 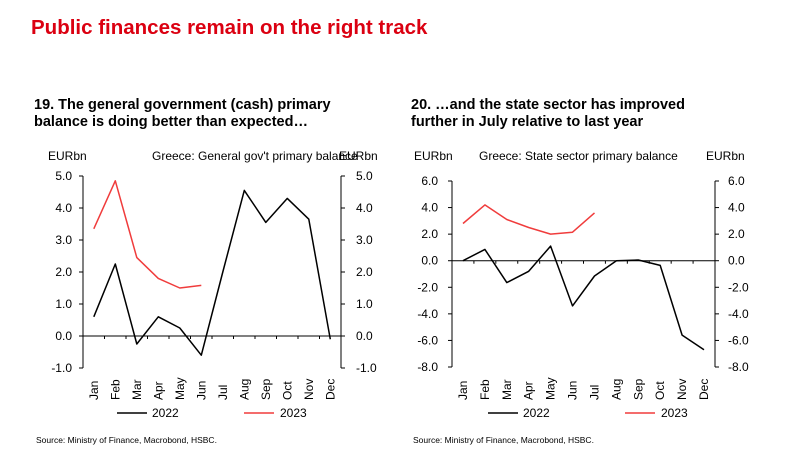 What do you see at coordinates (63, 240) in the screenshot?
I see `y-tick-label-left: 3.0` at bounding box center [63, 240].